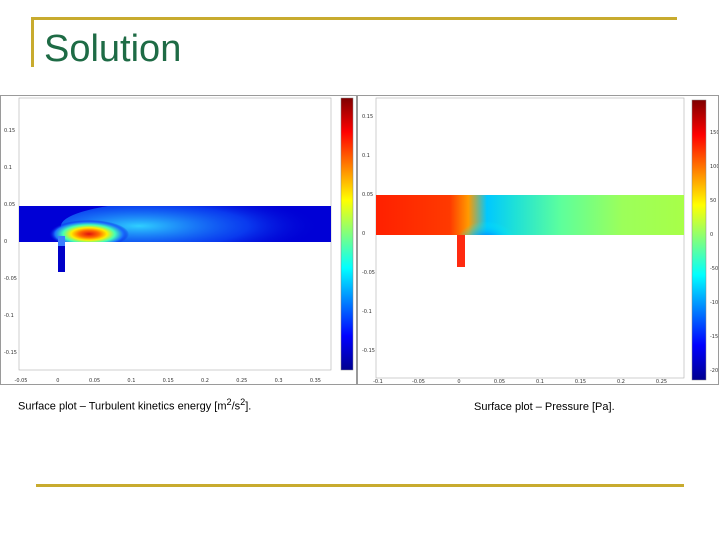 The image size is (720, 540). What do you see at coordinates (699, 240) in the screenshot?
I see `pressure-colorbar` at bounding box center [699, 240].